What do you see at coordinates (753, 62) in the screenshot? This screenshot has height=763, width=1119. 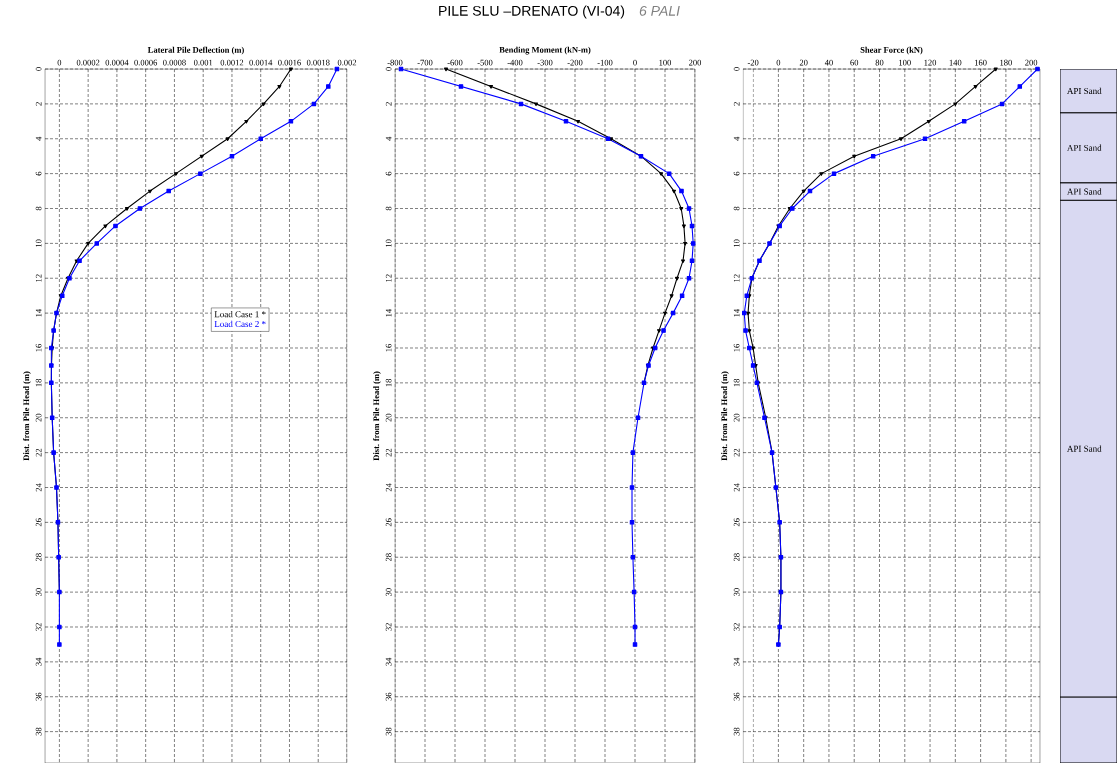 I see `x-tick-label: -20` at bounding box center [753, 62].